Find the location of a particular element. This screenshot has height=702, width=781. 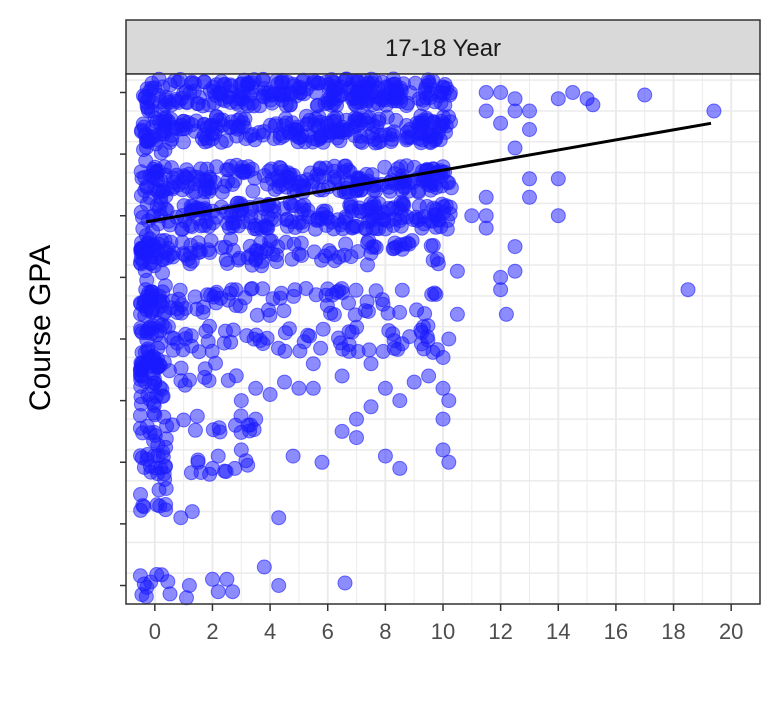

x-tick-label: 10 is located at coordinates (443, 631).